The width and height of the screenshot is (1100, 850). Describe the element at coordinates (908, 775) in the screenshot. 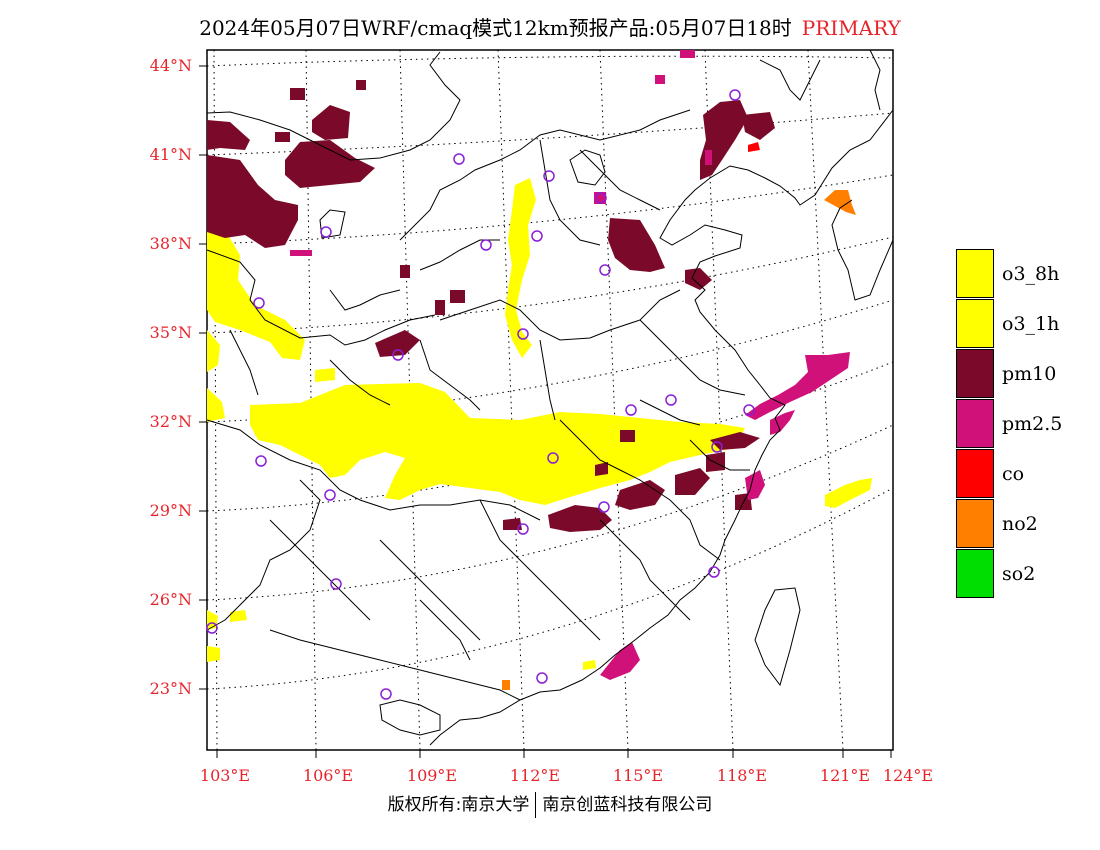

I see `lon-label: 124°E` at that location.